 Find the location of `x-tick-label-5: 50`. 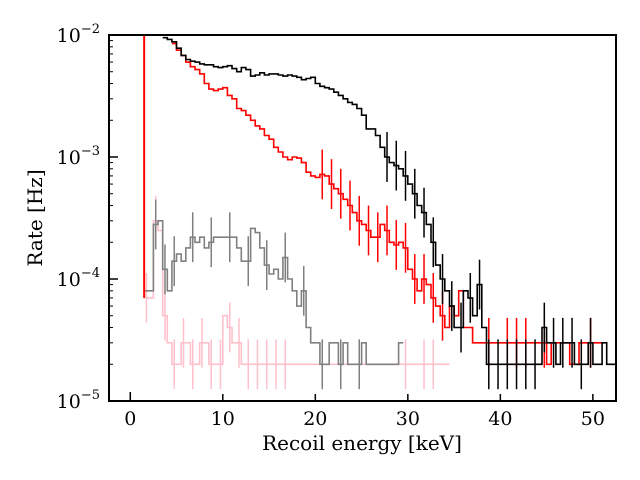

x-tick-label-5: 50 is located at coordinates (593, 419).